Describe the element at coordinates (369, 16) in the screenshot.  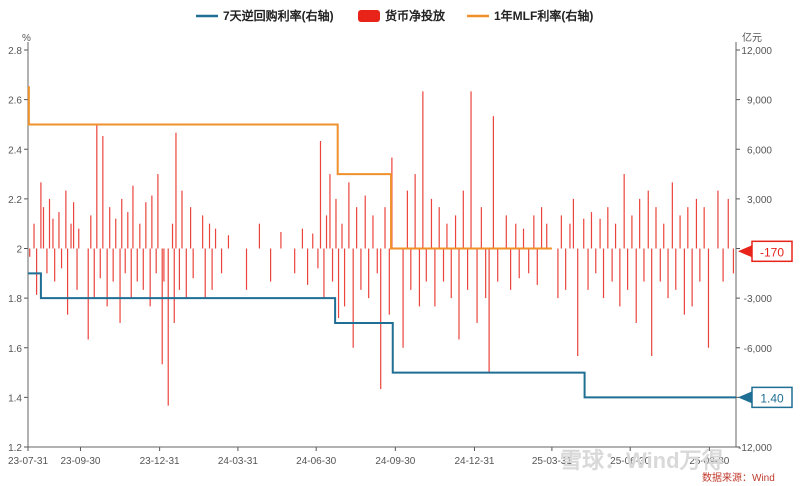
I see `legend-swatch-bar` at that location.